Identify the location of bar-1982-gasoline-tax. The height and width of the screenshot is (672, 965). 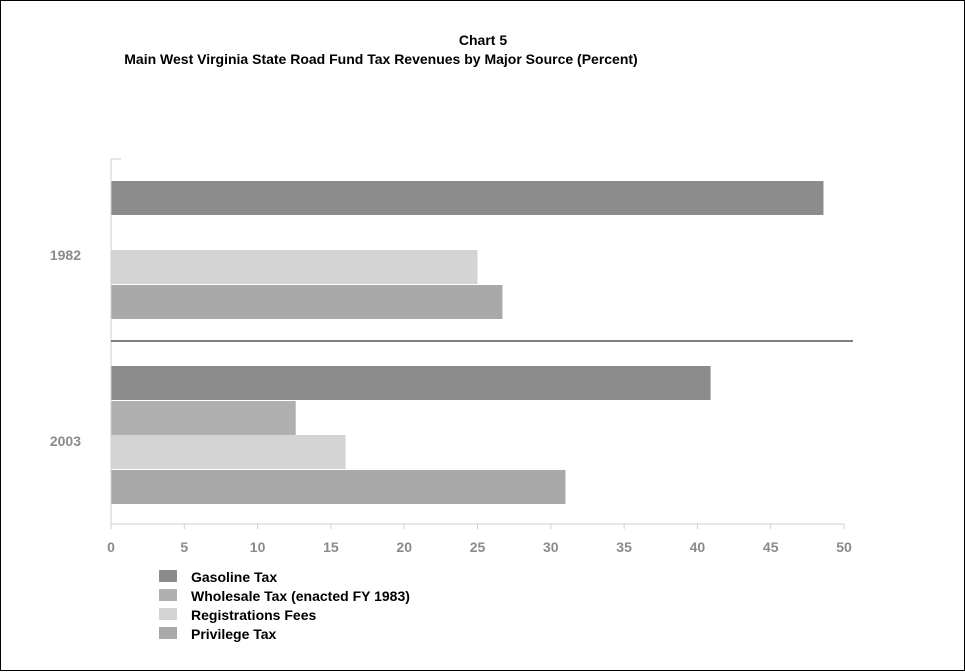
(467, 198).